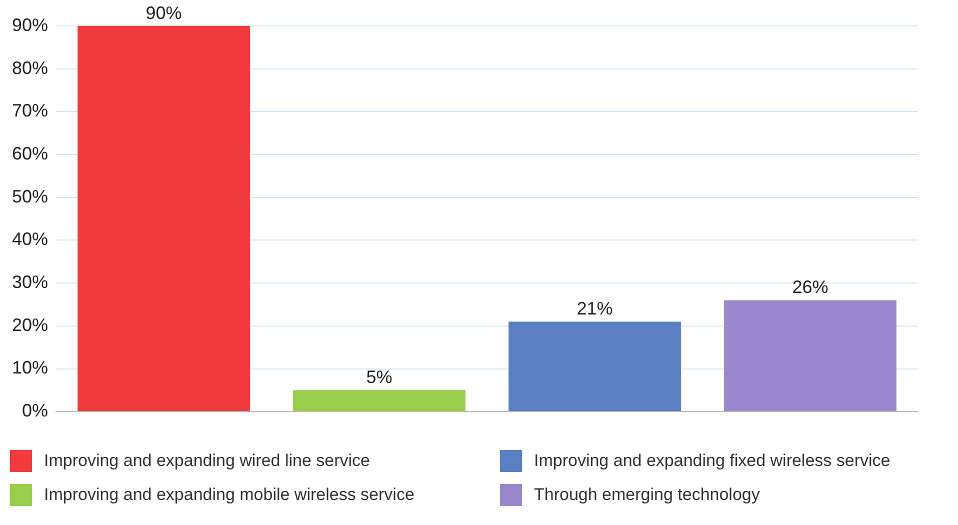  Describe the element at coordinates (35, 410) in the screenshot. I see `y-tick-label: 0%` at that location.